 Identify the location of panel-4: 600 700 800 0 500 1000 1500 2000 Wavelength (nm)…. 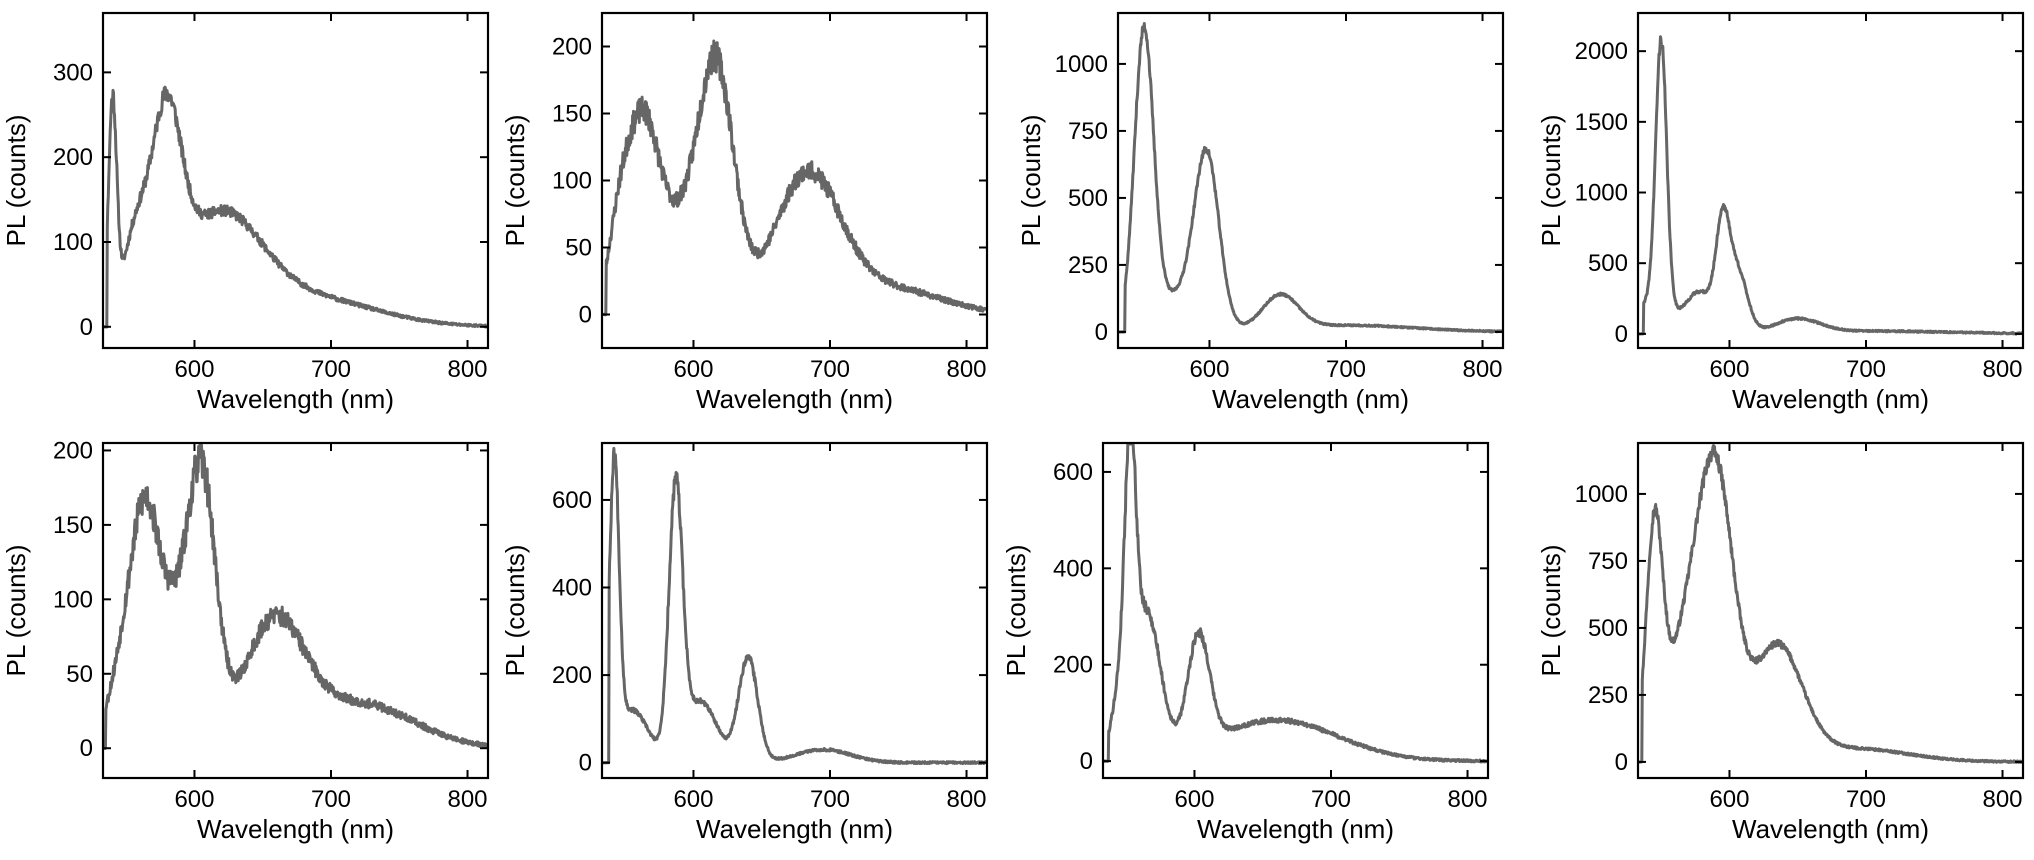
(1780, 212).